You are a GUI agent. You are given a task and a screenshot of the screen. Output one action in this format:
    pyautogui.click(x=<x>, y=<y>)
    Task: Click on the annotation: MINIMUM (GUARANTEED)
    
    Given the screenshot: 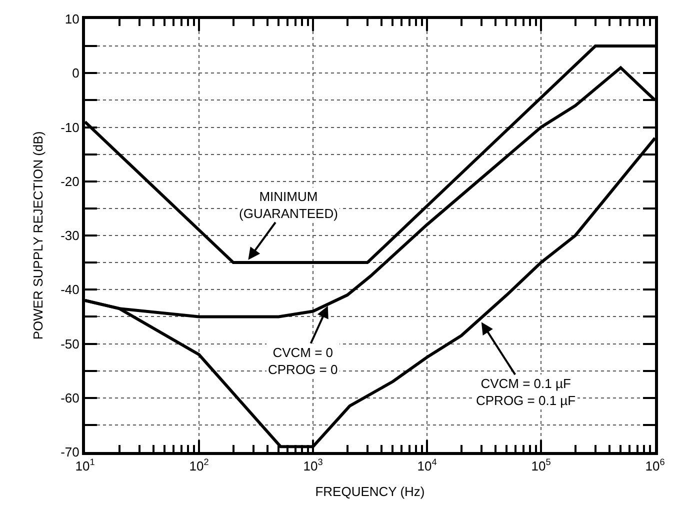 What is the action you would take?
    pyautogui.click(x=288, y=205)
    